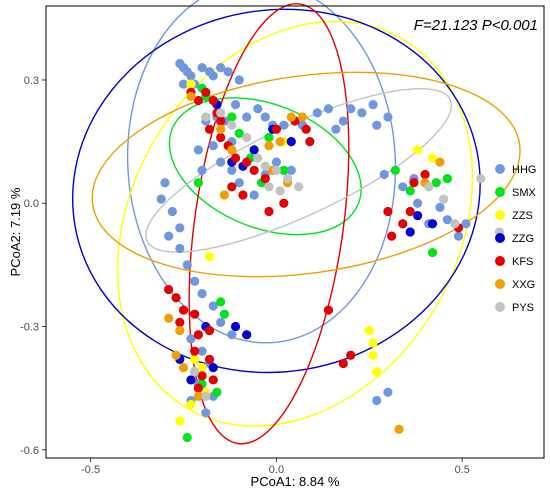 This screenshot has width=550, height=492. What do you see at coordinates (500, 215) in the screenshot?
I see `legend-key-zzs` at bounding box center [500, 215].